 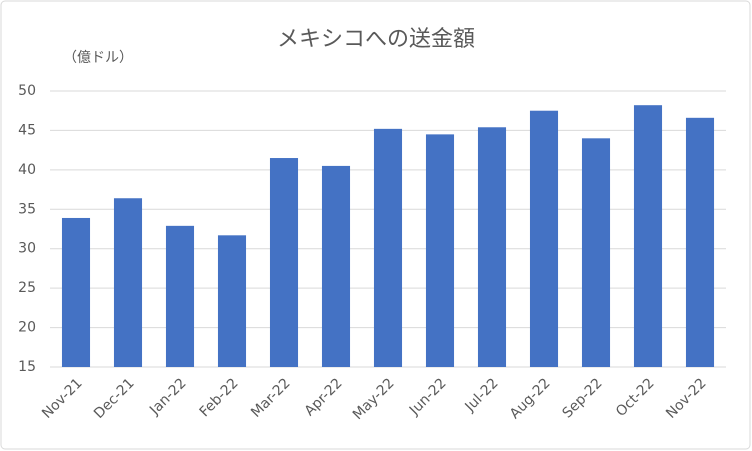 I want to click on y-tick-label: 50, so click(x=27, y=91).